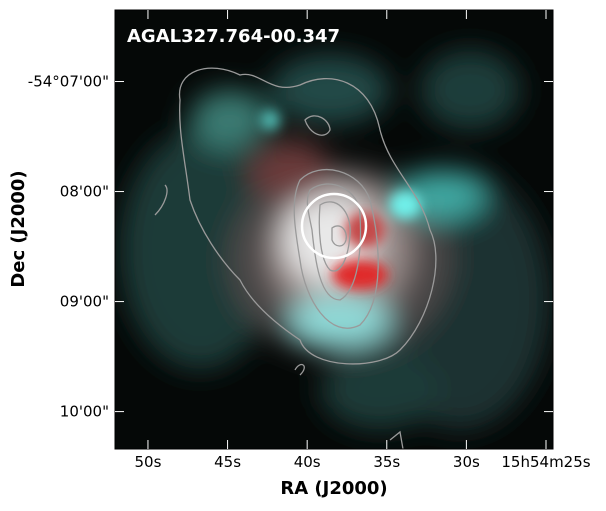 This screenshot has height=511, width=606. I want to click on x-tick-label: 45s, so click(227, 462).